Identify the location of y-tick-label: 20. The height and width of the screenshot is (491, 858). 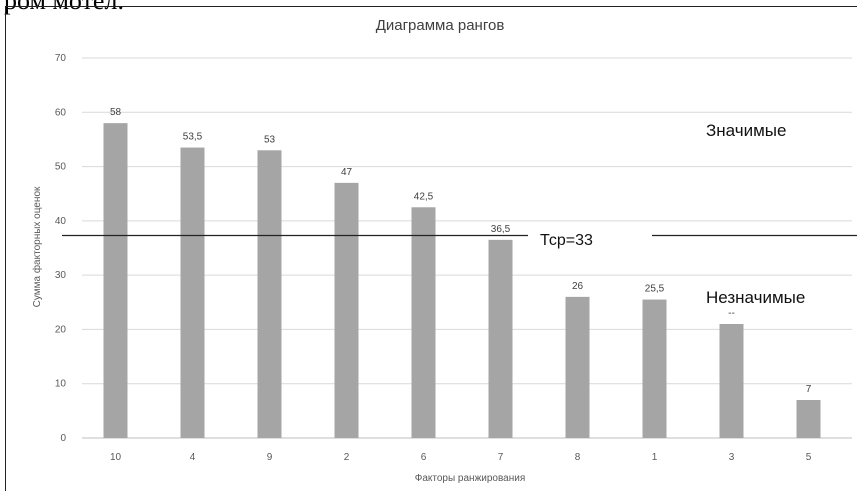
(61, 329).